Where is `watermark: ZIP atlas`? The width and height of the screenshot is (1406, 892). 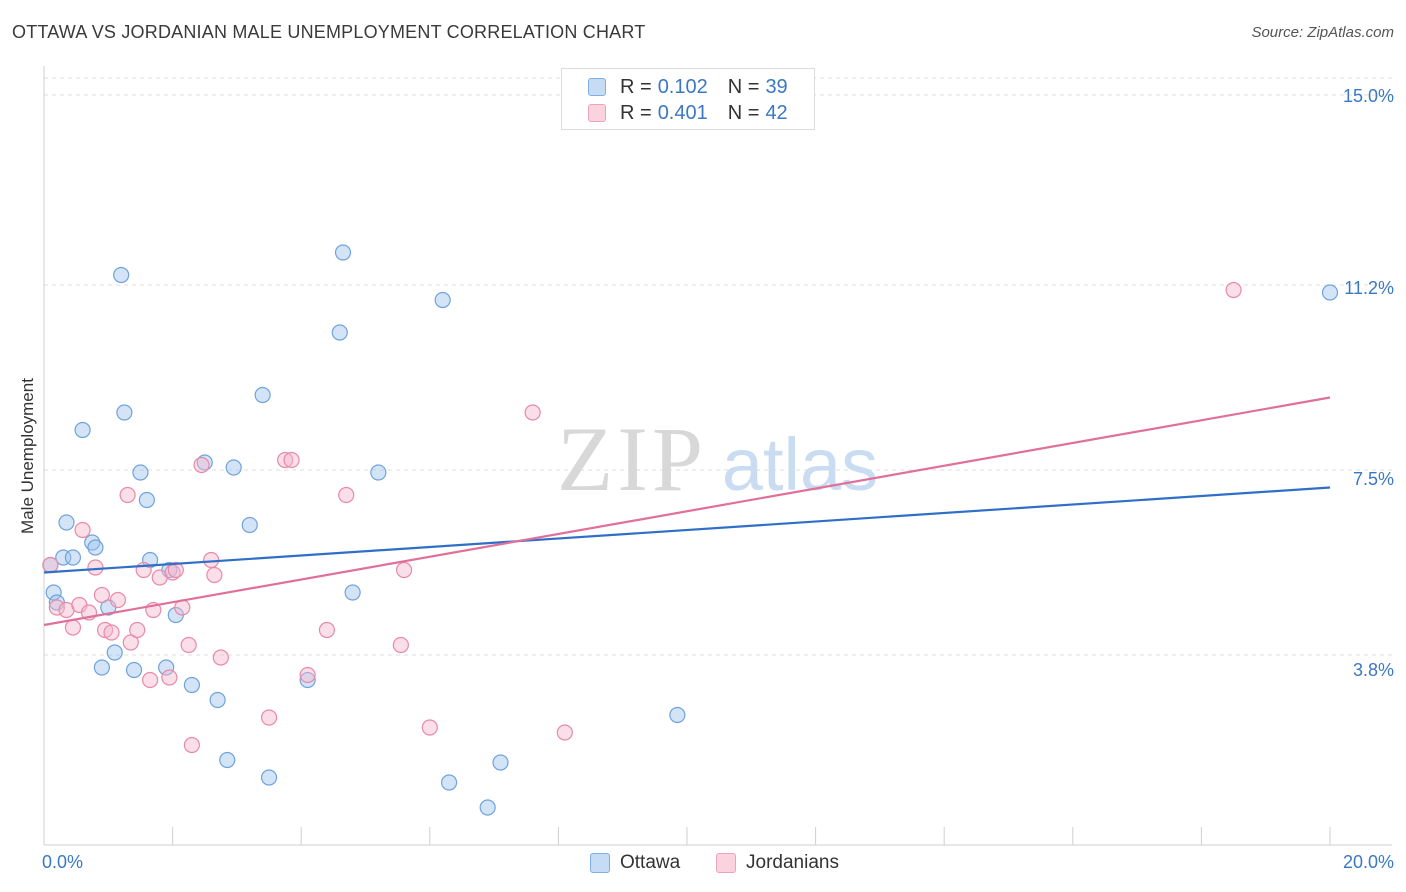 watermark: ZIP atlas is located at coordinates (717, 459).